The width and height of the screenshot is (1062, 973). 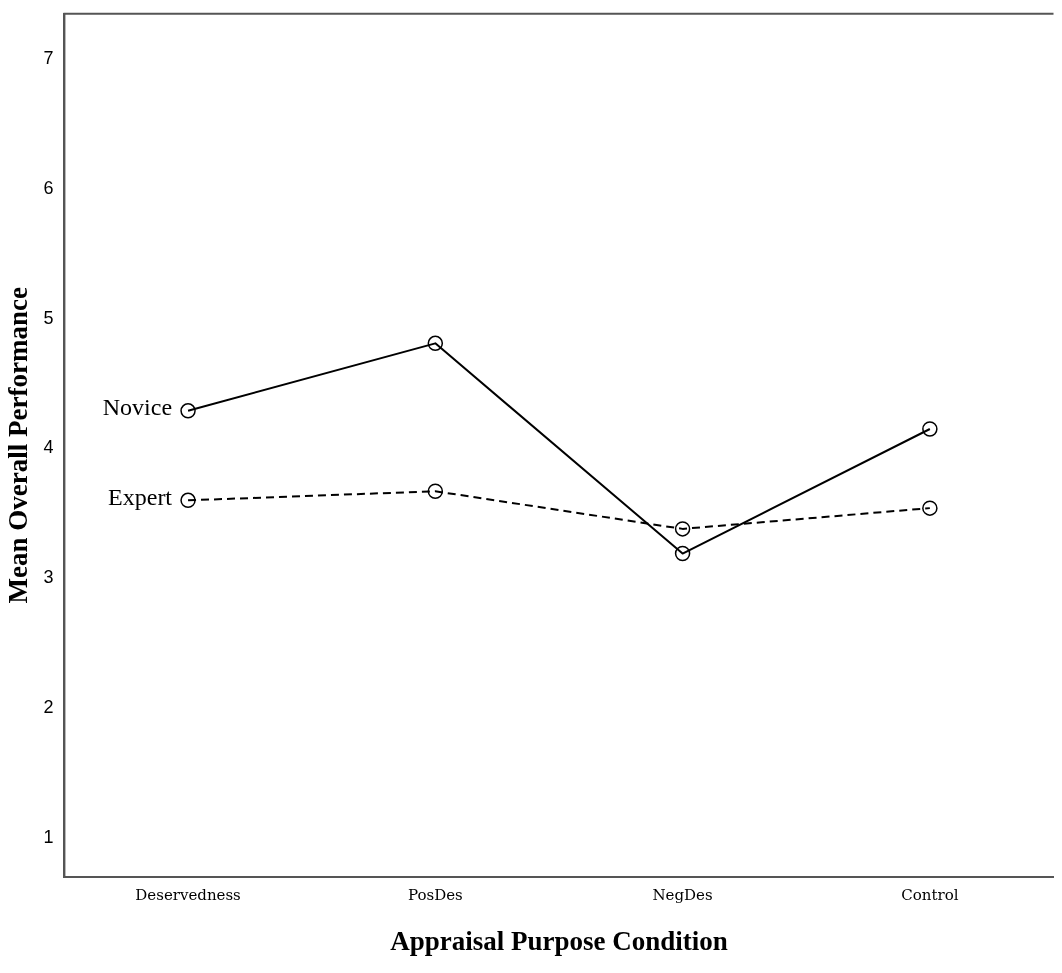 I want to click on y-axis-title: Mean Overall Performance, so click(x=18, y=445).